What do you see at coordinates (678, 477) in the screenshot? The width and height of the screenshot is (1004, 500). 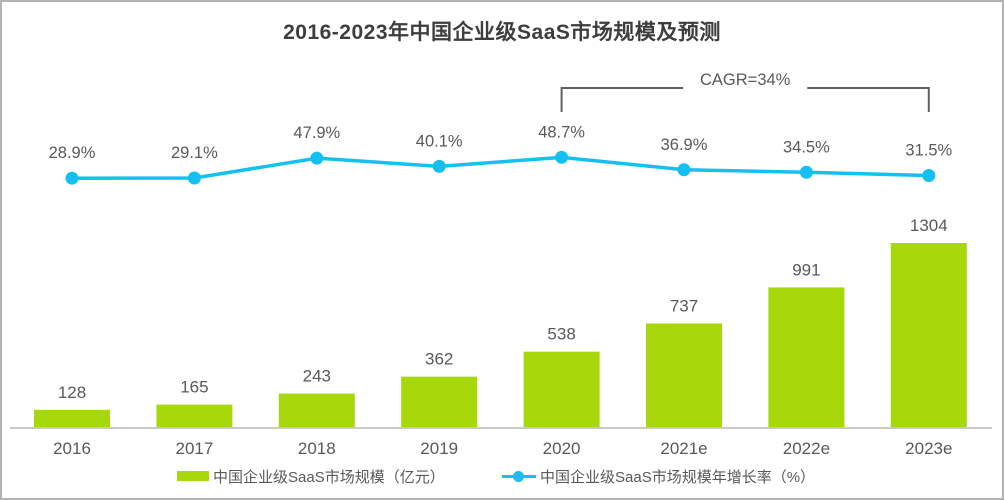 I see `legend-growth-rate-label: 中国企业级SaaS市场规模年增长率（%）` at bounding box center [678, 477].